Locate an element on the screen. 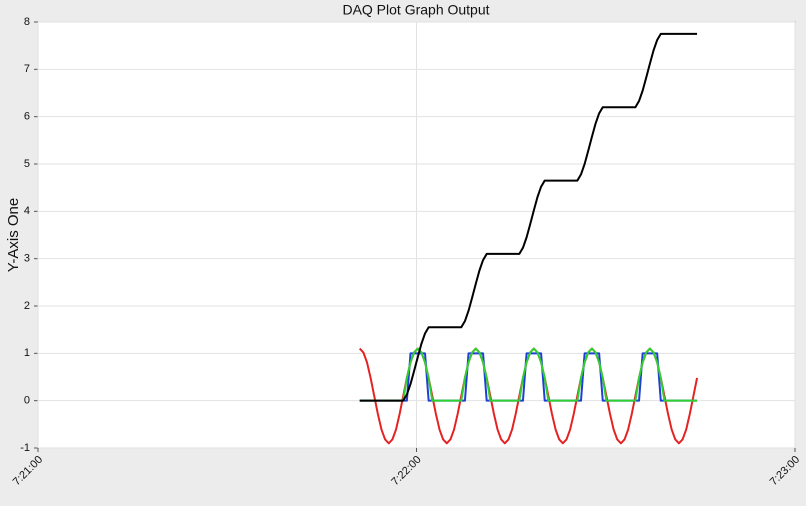  x-tick-label: 7:22:00 is located at coordinates (406, 471).